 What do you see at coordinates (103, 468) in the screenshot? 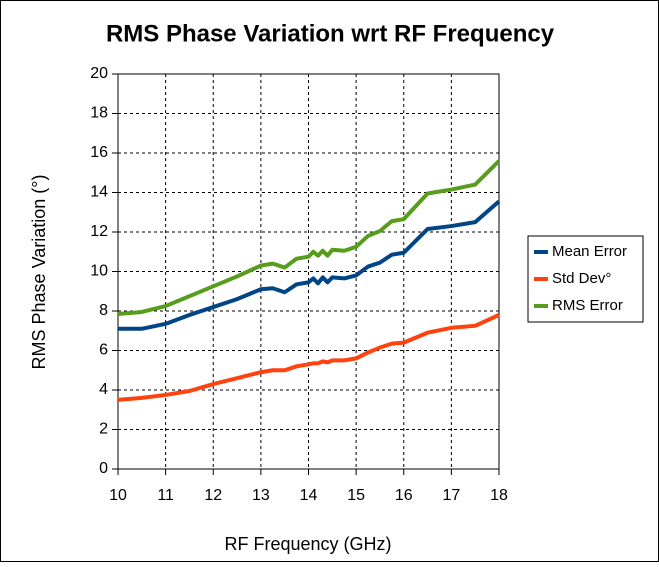
I see `y-tick-label: 0` at bounding box center [103, 468].